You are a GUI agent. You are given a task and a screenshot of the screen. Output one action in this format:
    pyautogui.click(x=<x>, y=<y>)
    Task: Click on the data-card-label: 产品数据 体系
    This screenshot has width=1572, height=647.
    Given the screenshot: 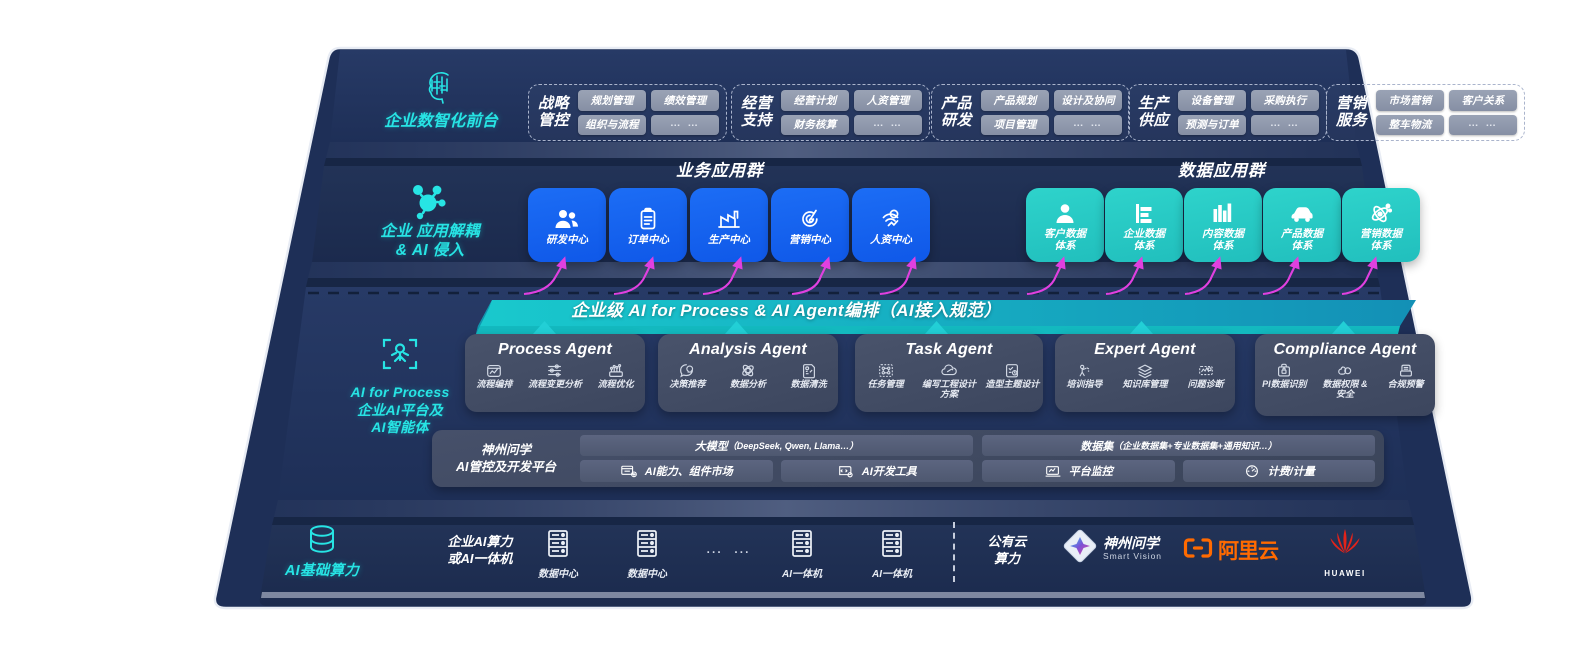 What is the action you would take?
    pyautogui.click(x=1302, y=239)
    